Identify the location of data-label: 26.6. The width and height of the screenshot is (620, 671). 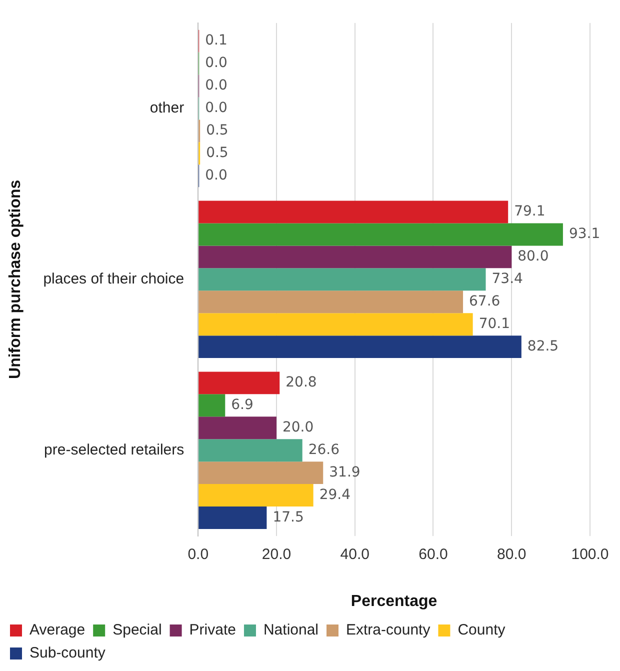
(324, 450).